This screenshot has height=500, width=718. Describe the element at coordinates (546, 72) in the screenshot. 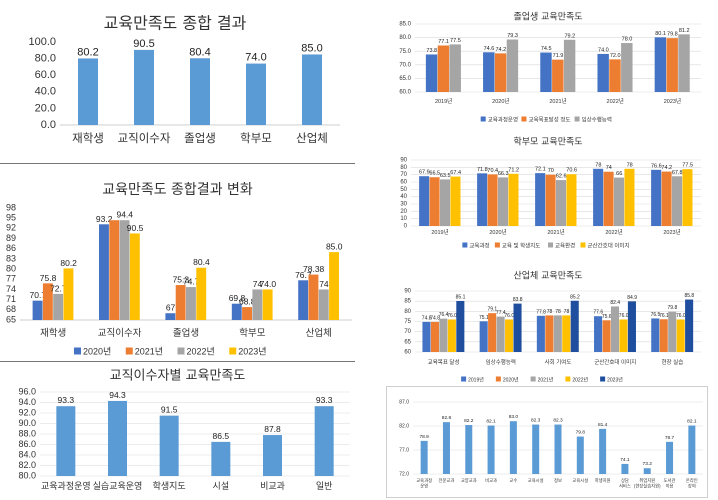

I see `bar-2021년-교육과정운영` at that location.